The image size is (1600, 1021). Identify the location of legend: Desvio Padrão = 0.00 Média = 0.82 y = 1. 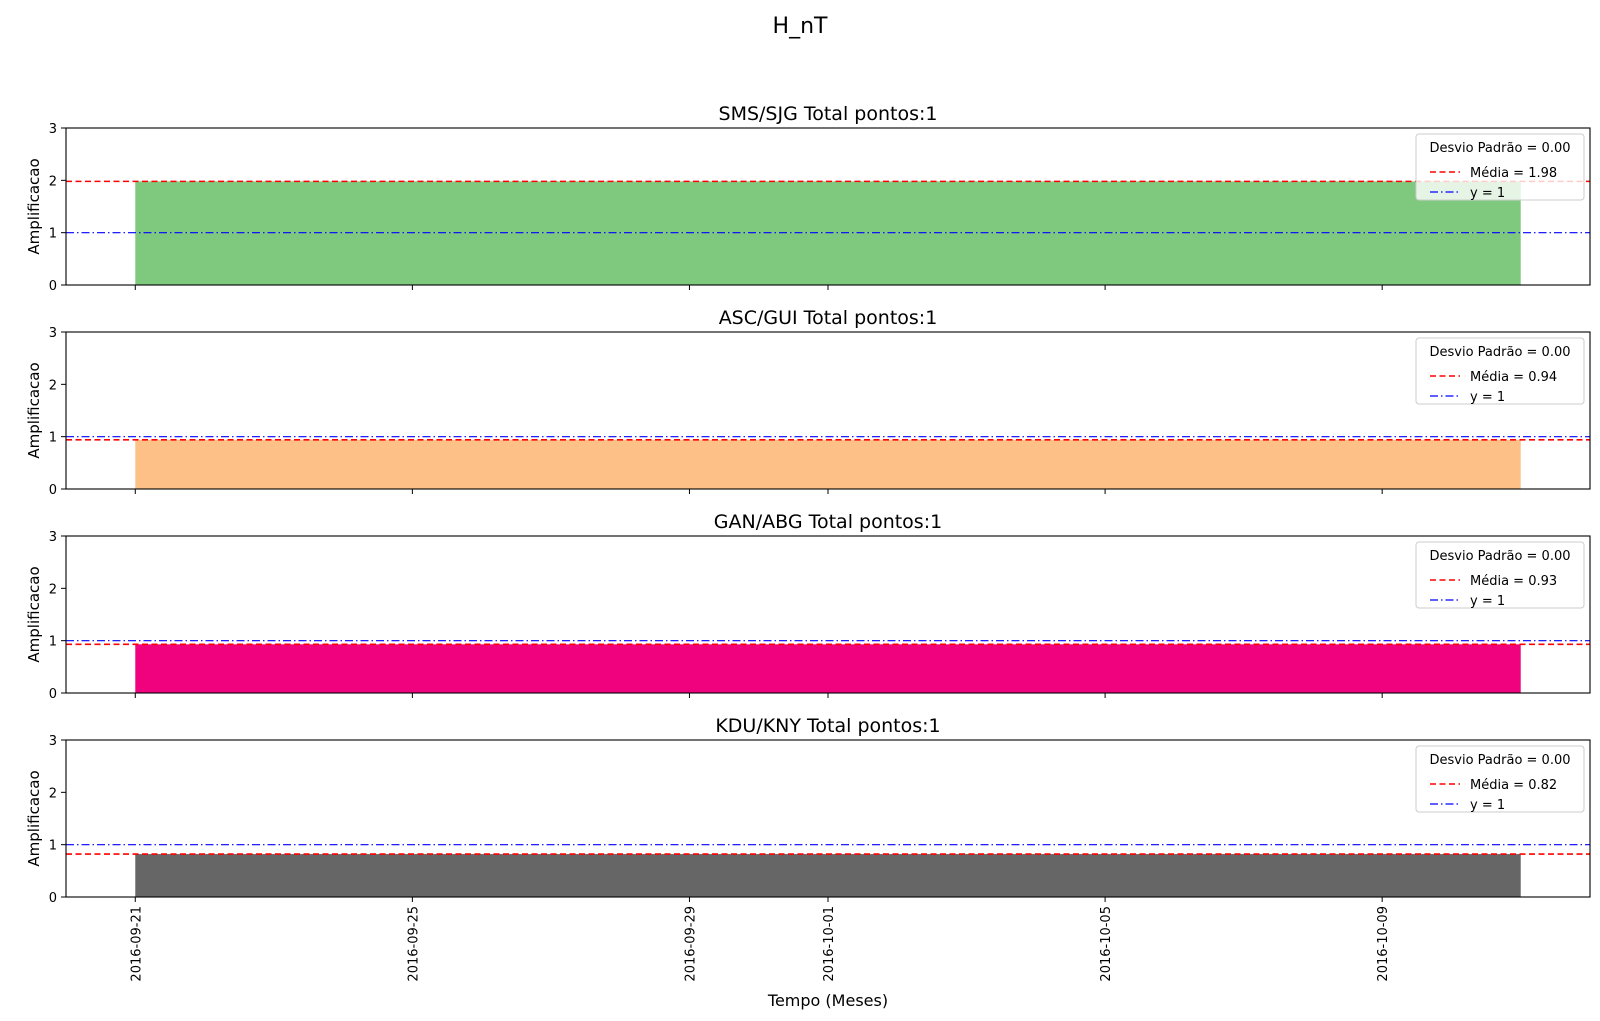
(1500, 779).